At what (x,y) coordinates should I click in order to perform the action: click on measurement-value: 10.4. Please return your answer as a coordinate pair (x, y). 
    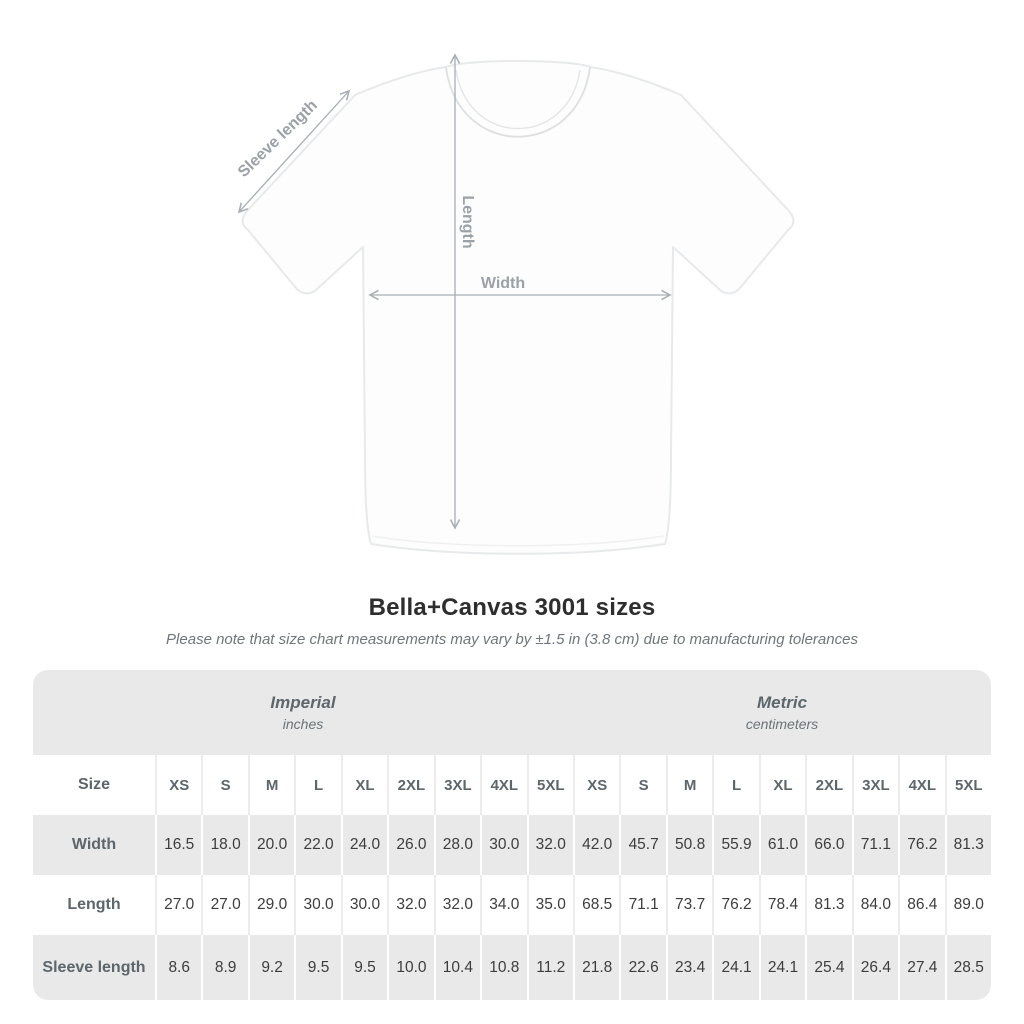
    Looking at the image, I should click on (456, 967).